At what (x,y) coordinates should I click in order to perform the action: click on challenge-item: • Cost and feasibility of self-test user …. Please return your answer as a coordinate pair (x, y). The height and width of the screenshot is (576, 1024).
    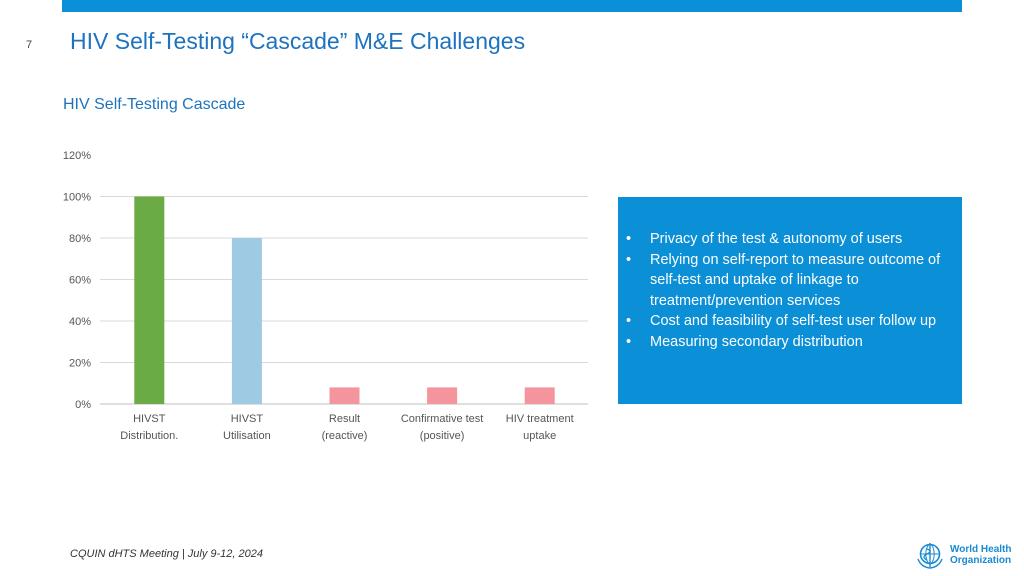
    Looking at the image, I should click on (786, 321).